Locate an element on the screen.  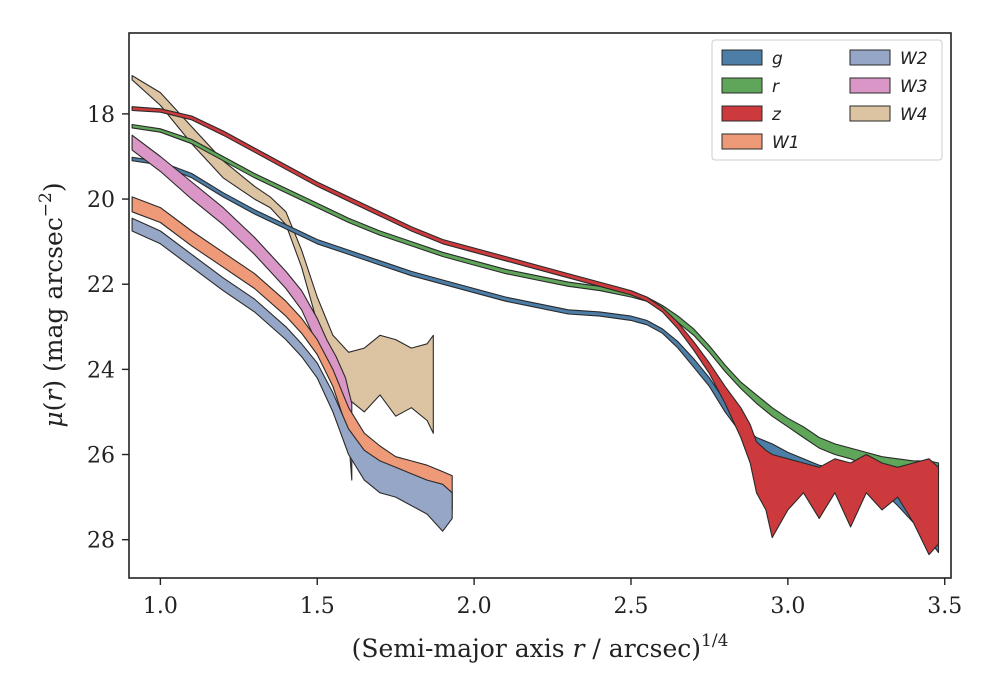
legend-swatch-r is located at coordinates (742, 85).